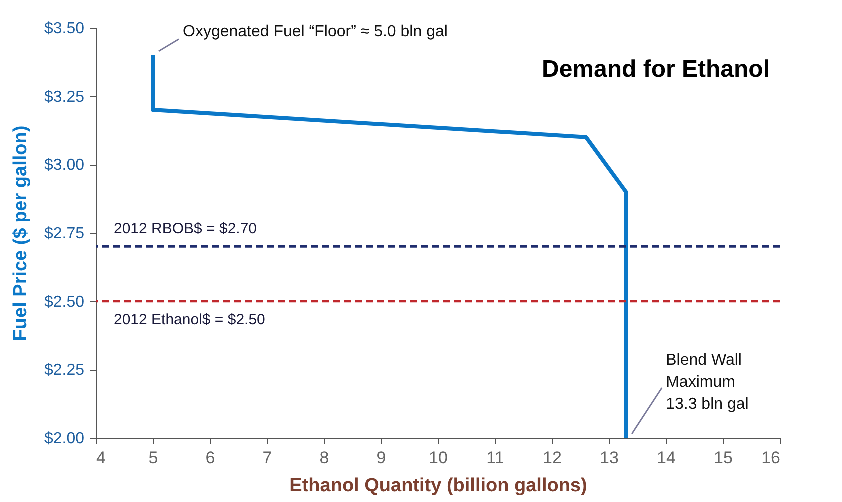 This screenshot has height=502, width=842. What do you see at coordinates (325, 458) in the screenshot?
I see `x-tick-label: 8` at bounding box center [325, 458].